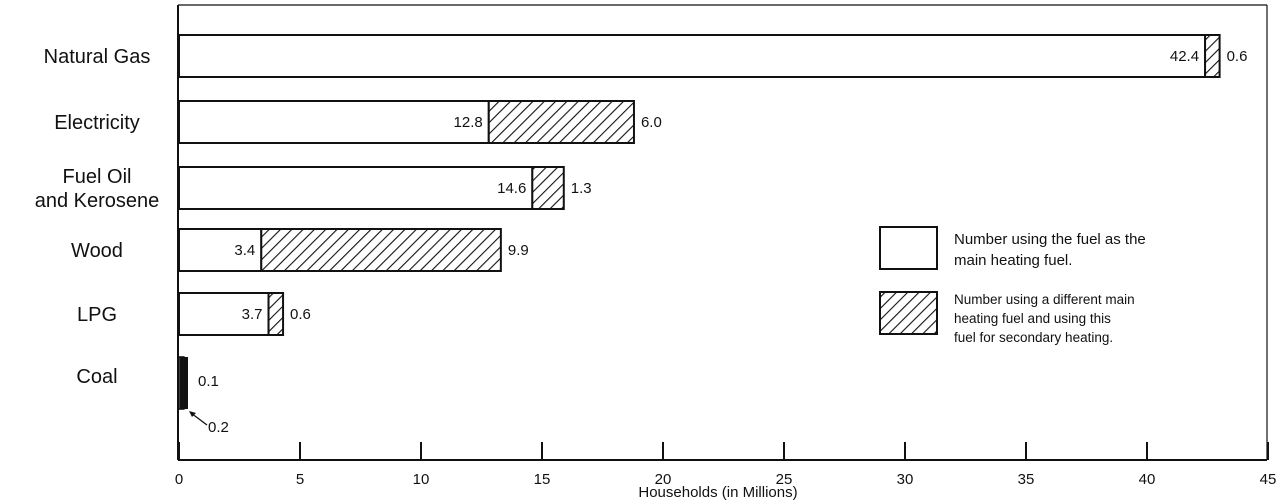 The image size is (1285, 503). Describe the element at coordinates (1044, 299) in the screenshot. I see `legend-label-secondary: Number using a different main` at that location.